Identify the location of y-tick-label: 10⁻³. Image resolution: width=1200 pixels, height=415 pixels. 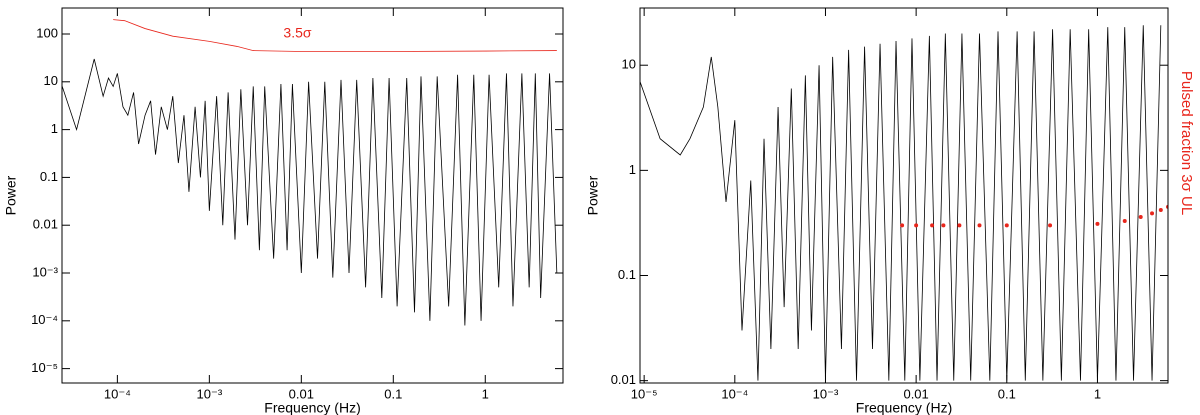
(45, 271).